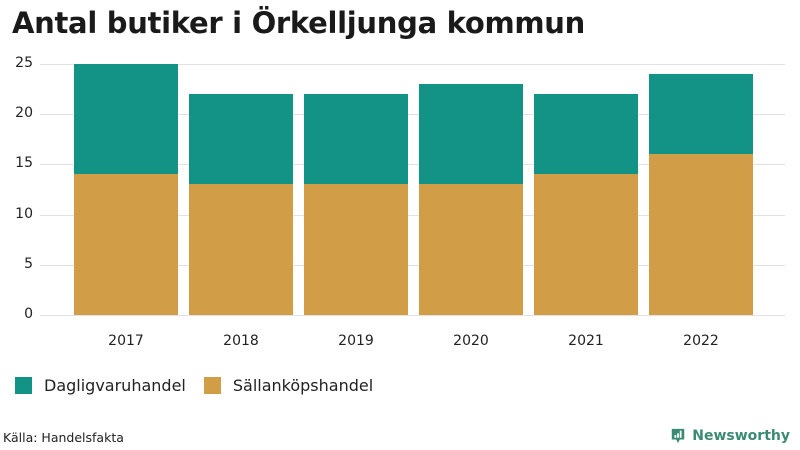 This screenshot has height=450, width=800. What do you see at coordinates (24, 163) in the screenshot?
I see `y-tick-label: 15` at bounding box center [24, 163].